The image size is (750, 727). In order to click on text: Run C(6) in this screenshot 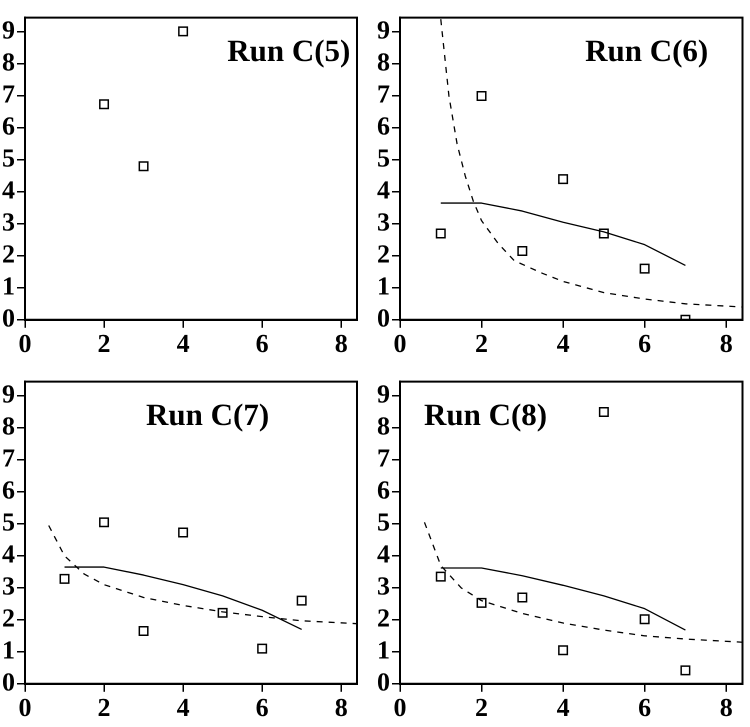, I will do `click(646, 50)`.